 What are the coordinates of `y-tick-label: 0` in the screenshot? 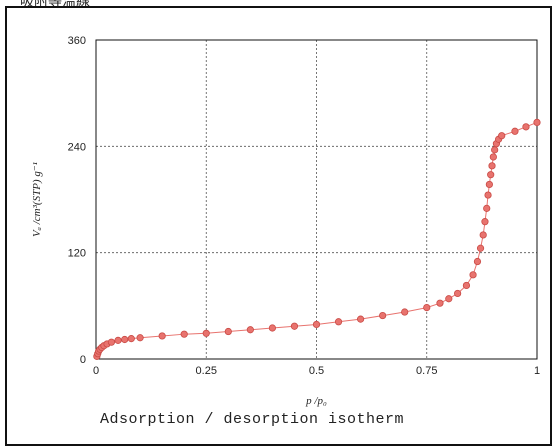 It's located at (83, 360).